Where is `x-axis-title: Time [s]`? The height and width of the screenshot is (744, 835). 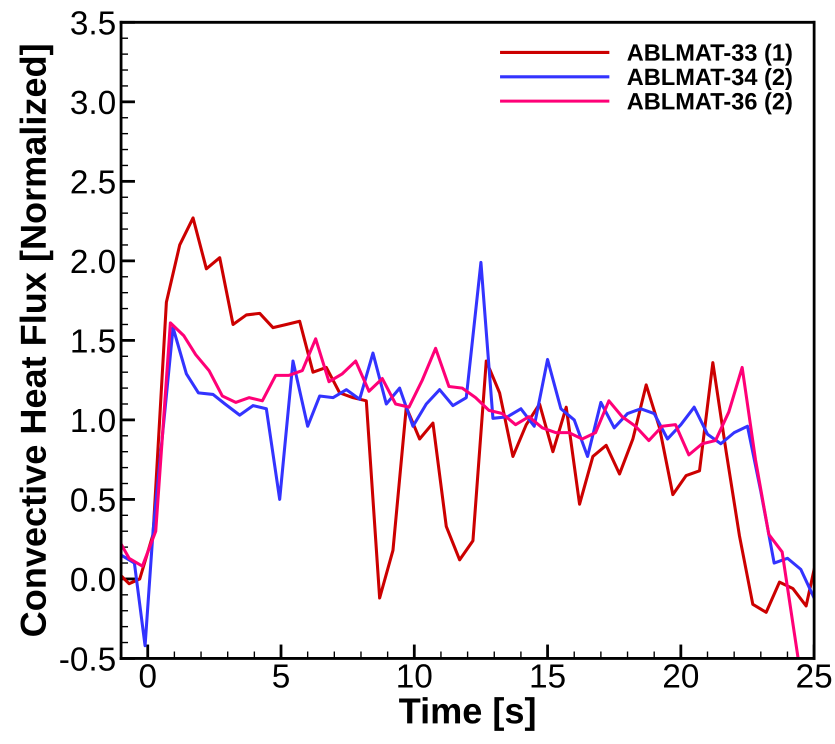
x-axis-title: Time [s] is located at coordinates (466, 714).